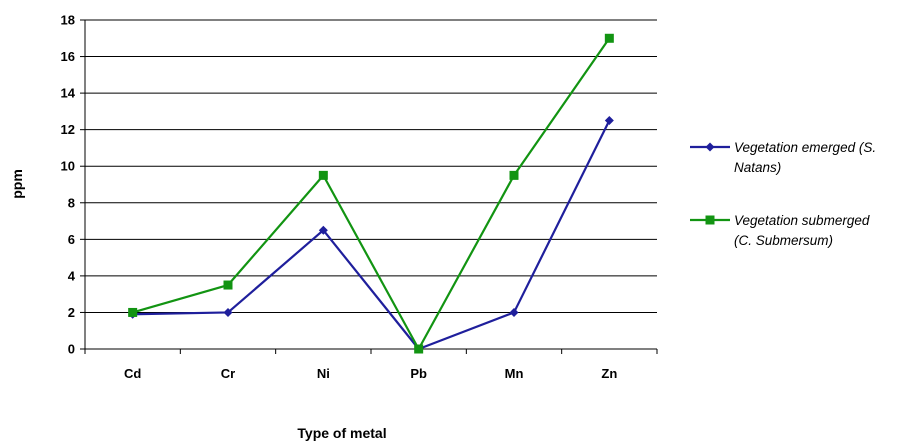 This screenshot has height=446, width=914. What do you see at coordinates (71, 349) in the screenshot?
I see `y-tick-label: 0` at bounding box center [71, 349].